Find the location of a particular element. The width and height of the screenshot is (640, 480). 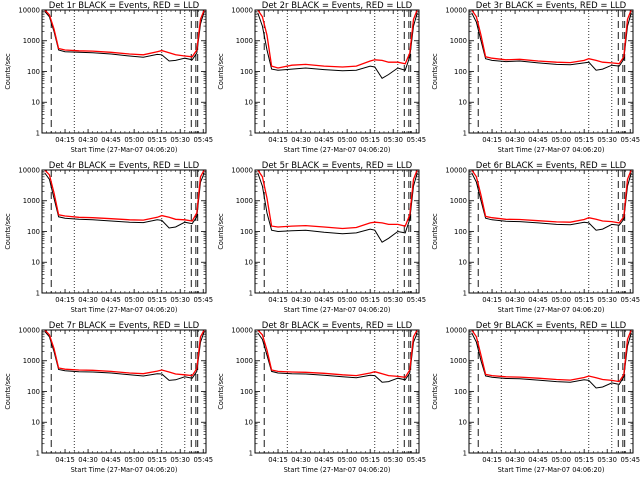

chart-title: Det 3r BLACK = Events, RED = LLD is located at coordinates (551, 6).